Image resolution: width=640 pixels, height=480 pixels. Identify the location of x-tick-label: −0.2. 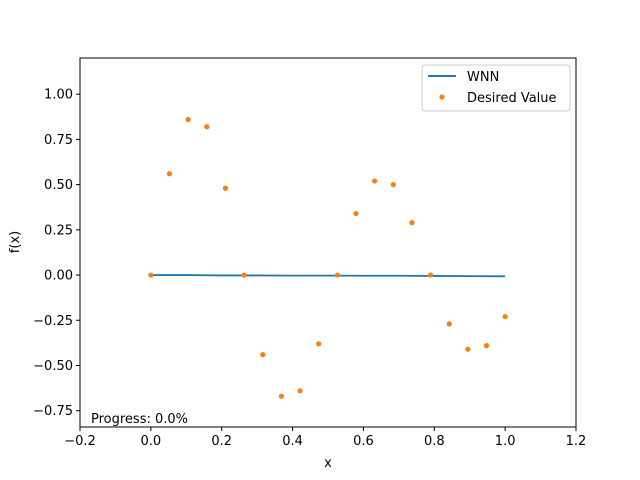
(80, 441).